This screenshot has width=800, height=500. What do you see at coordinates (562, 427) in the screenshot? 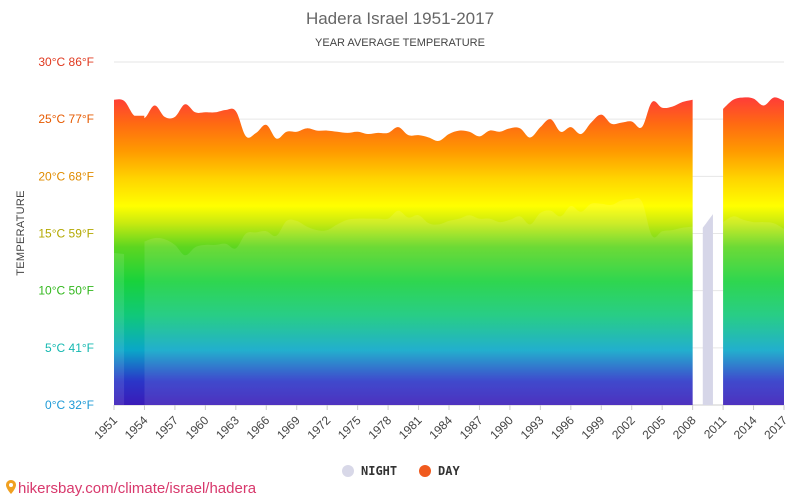
I see `x-tick-label: 1996` at bounding box center [562, 427].